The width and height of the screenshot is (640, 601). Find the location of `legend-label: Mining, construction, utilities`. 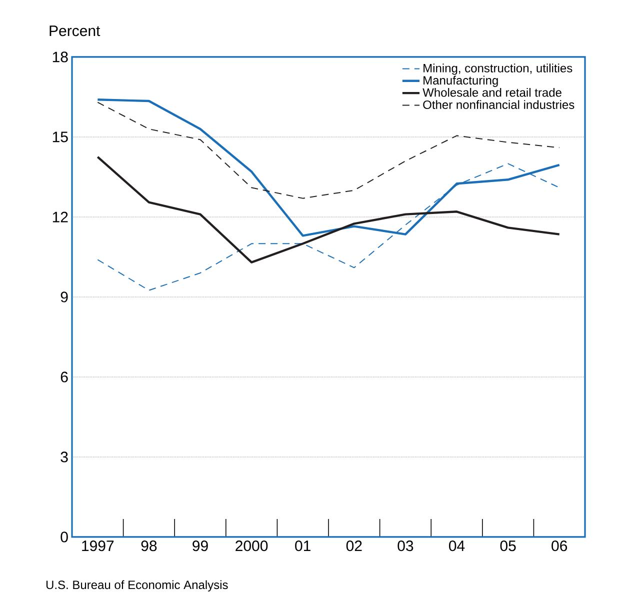

legend-label: Mining, construction, utilities is located at coordinates (498, 69).